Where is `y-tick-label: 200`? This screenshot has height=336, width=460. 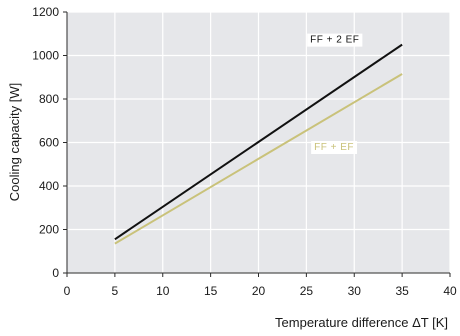
y-tick-label: 200 is located at coordinates (49, 230).